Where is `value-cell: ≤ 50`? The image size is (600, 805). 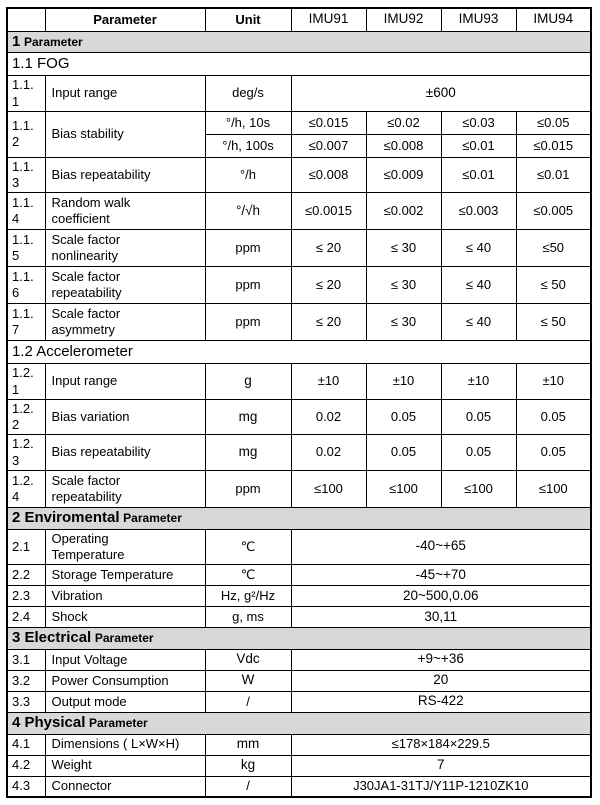 value-cell: ≤ 50 is located at coordinates (553, 285).